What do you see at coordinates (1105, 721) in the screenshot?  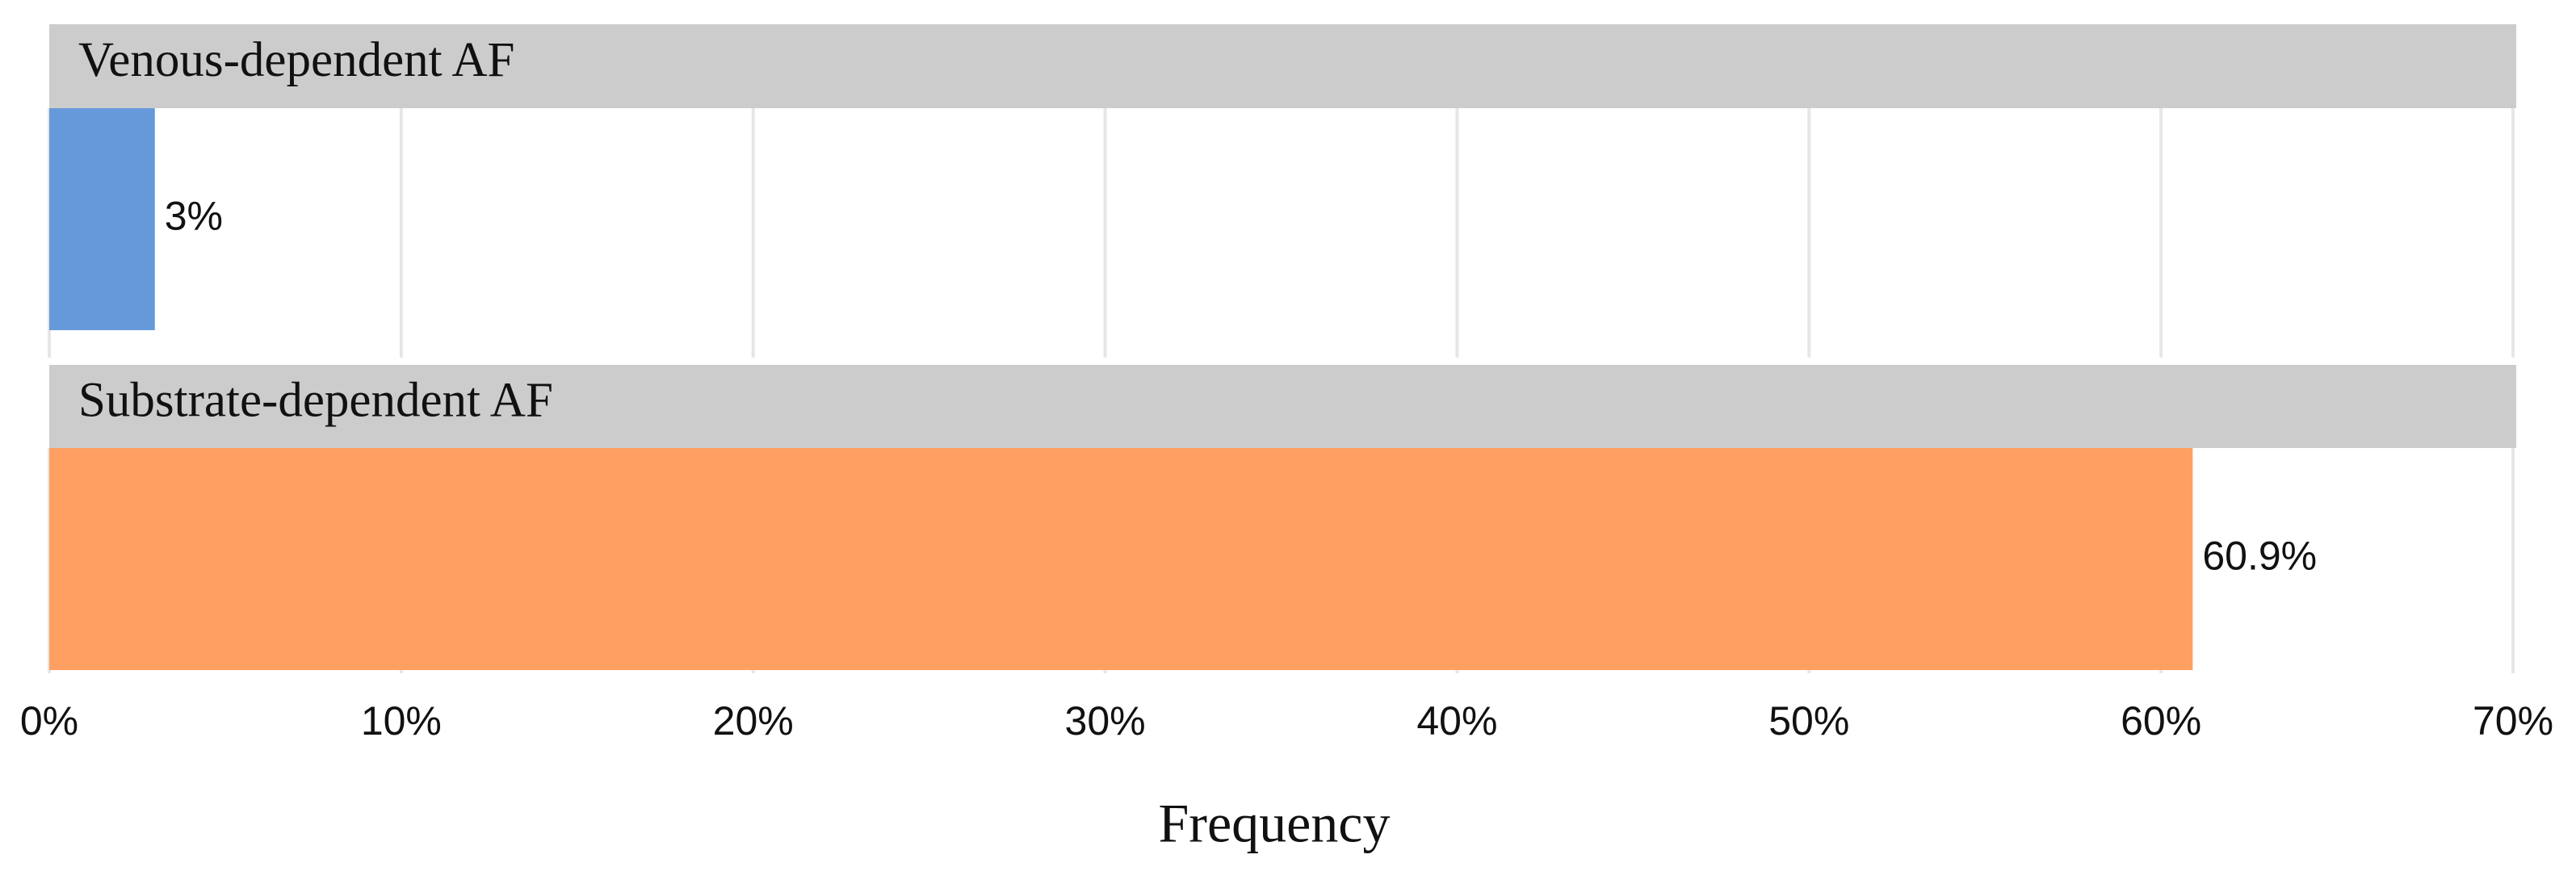 I see `x-tick-label: 30%` at bounding box center [1105, 721].